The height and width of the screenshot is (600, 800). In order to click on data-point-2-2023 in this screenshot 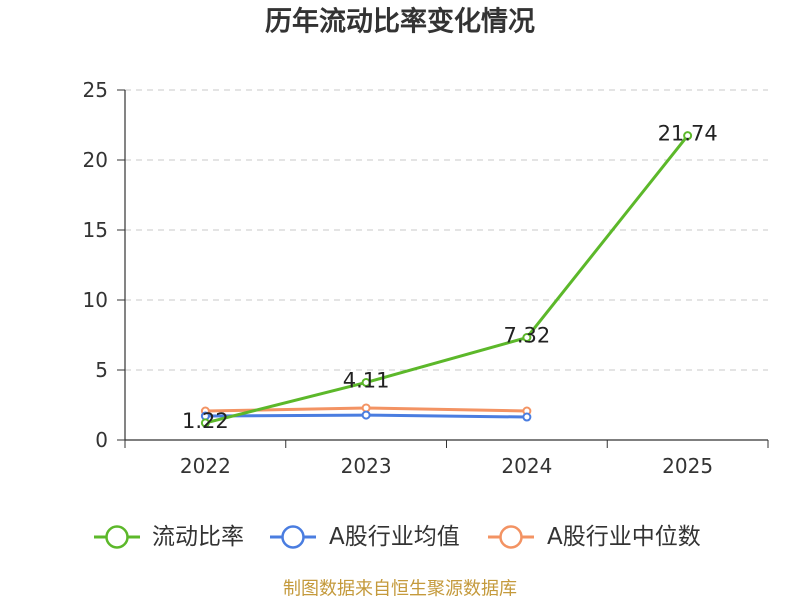, I will do `click(366, 408)`.